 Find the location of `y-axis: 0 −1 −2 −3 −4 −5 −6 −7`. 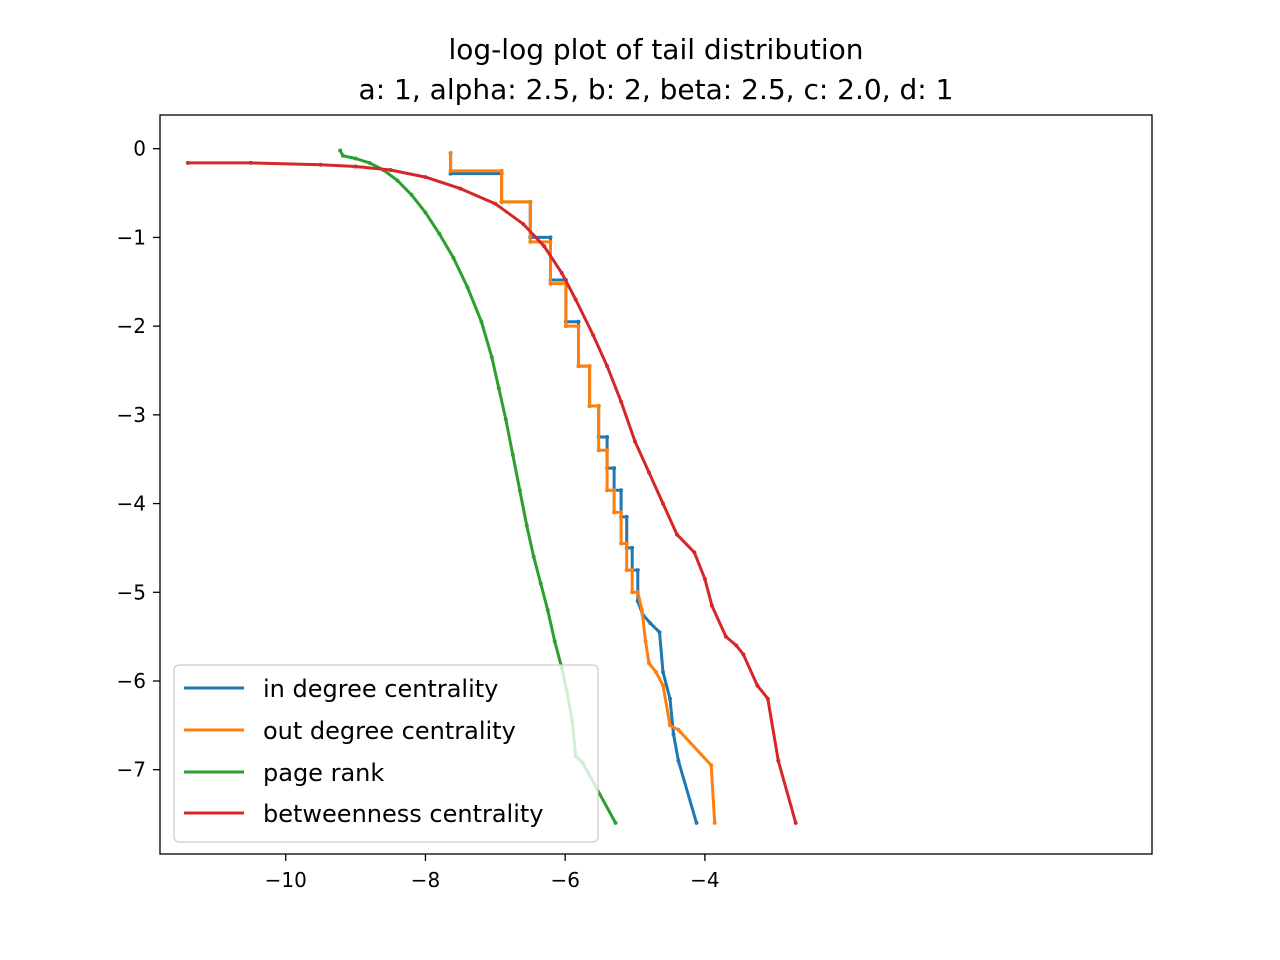

y-axis: 0 −1 −2 −3 −4 −5 −6 −7 is located at coordinates (138, 459).